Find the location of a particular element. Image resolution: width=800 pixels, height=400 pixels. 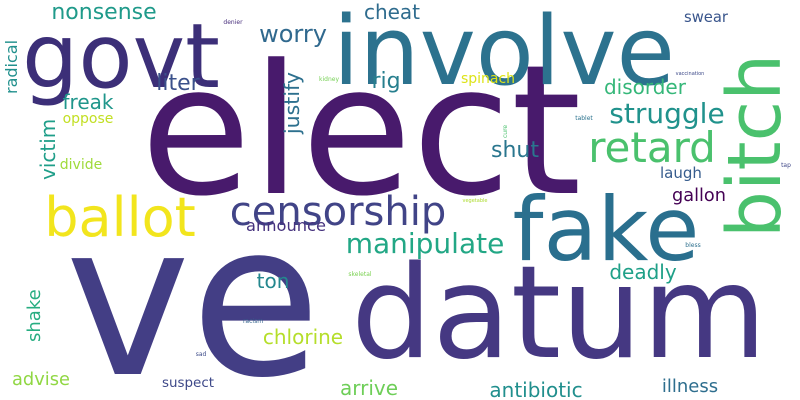

word-chlorine: chlorine is located at coordinates (303, 337).